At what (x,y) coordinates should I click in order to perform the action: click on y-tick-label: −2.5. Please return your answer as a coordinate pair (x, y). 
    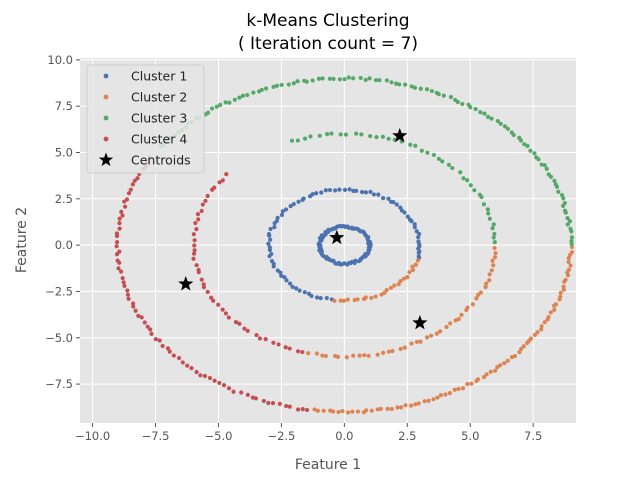
    Looking at the image, I should click on (59, 291).